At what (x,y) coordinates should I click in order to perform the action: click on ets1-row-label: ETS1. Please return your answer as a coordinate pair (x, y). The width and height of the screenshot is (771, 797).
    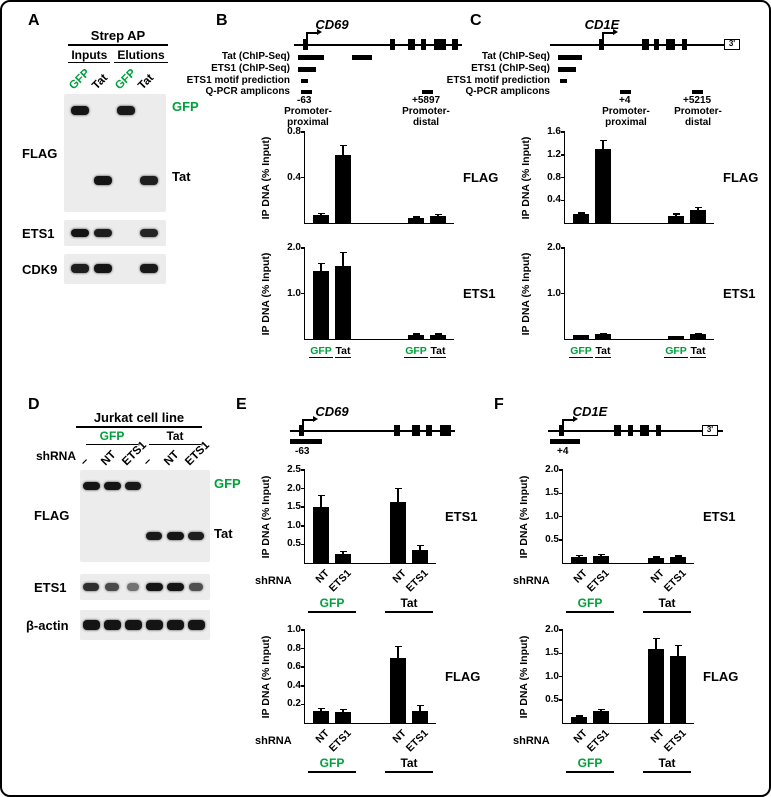
    Looking at the image, I should click on (50, 587).